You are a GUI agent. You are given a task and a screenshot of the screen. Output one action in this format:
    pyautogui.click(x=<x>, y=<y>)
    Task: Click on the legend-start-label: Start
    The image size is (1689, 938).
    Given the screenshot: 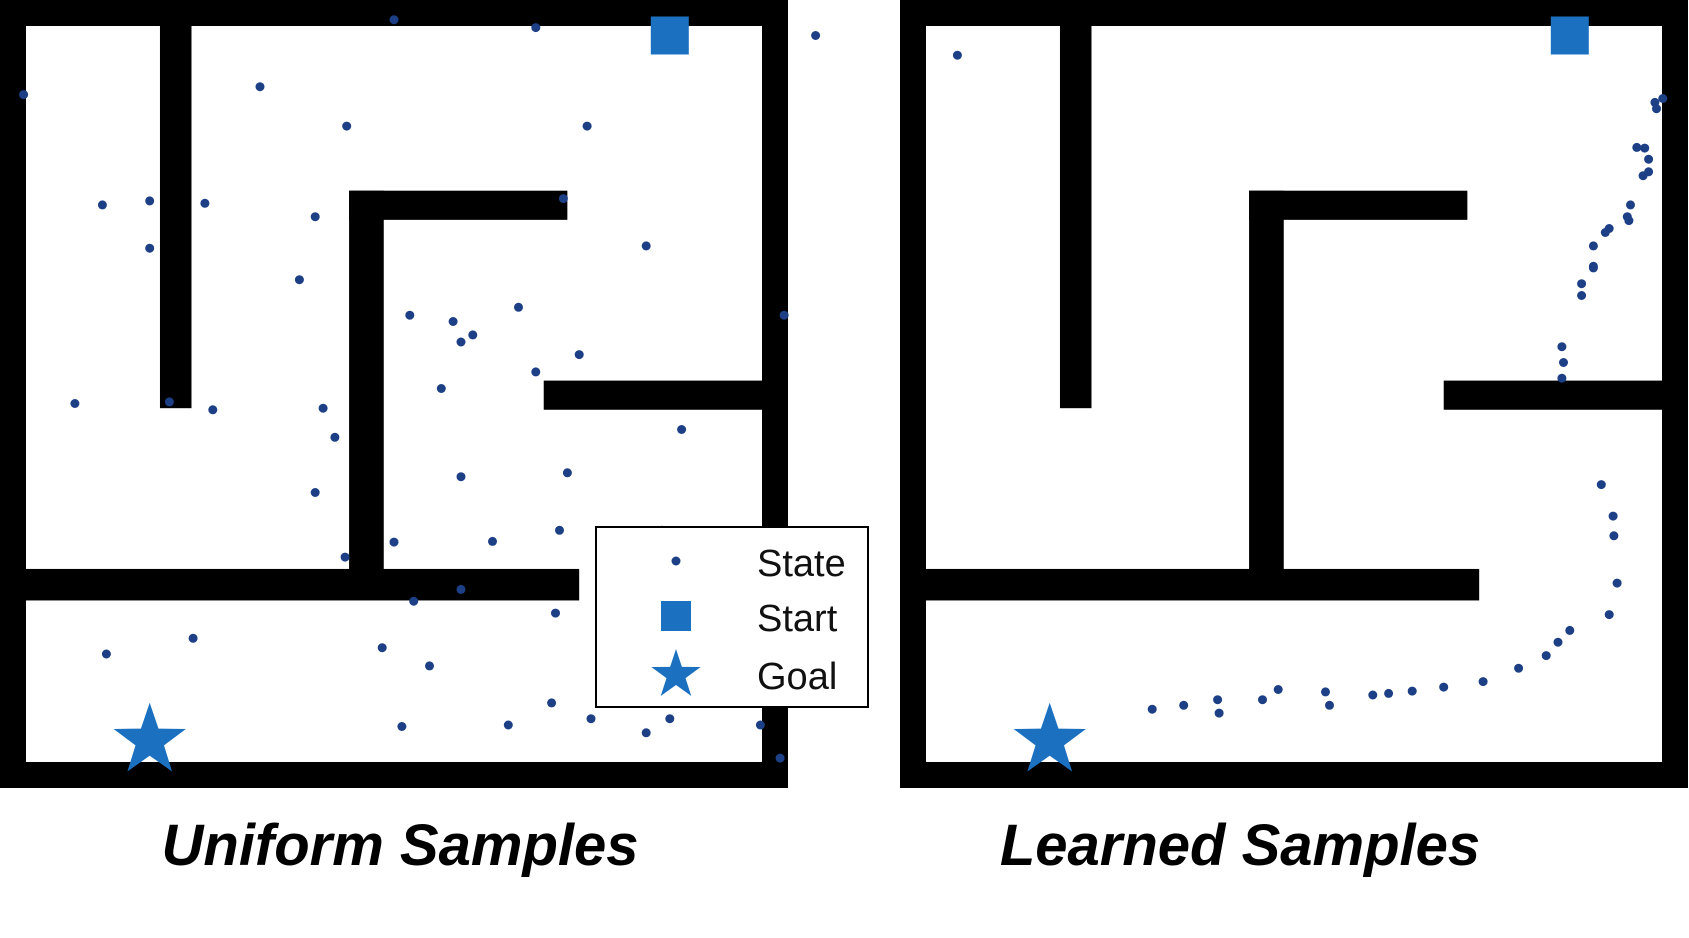 What is the action you would take?
    pyautogui.click(x=797, y=619)
    